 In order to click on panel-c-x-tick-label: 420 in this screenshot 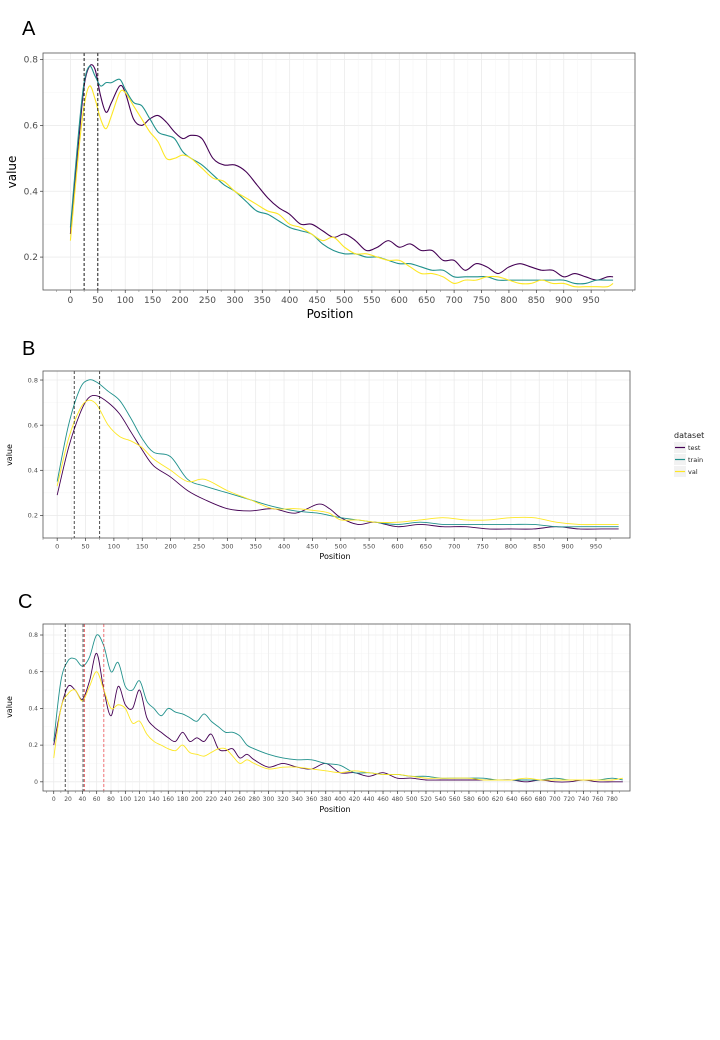, I will do `click(355, 799)`.